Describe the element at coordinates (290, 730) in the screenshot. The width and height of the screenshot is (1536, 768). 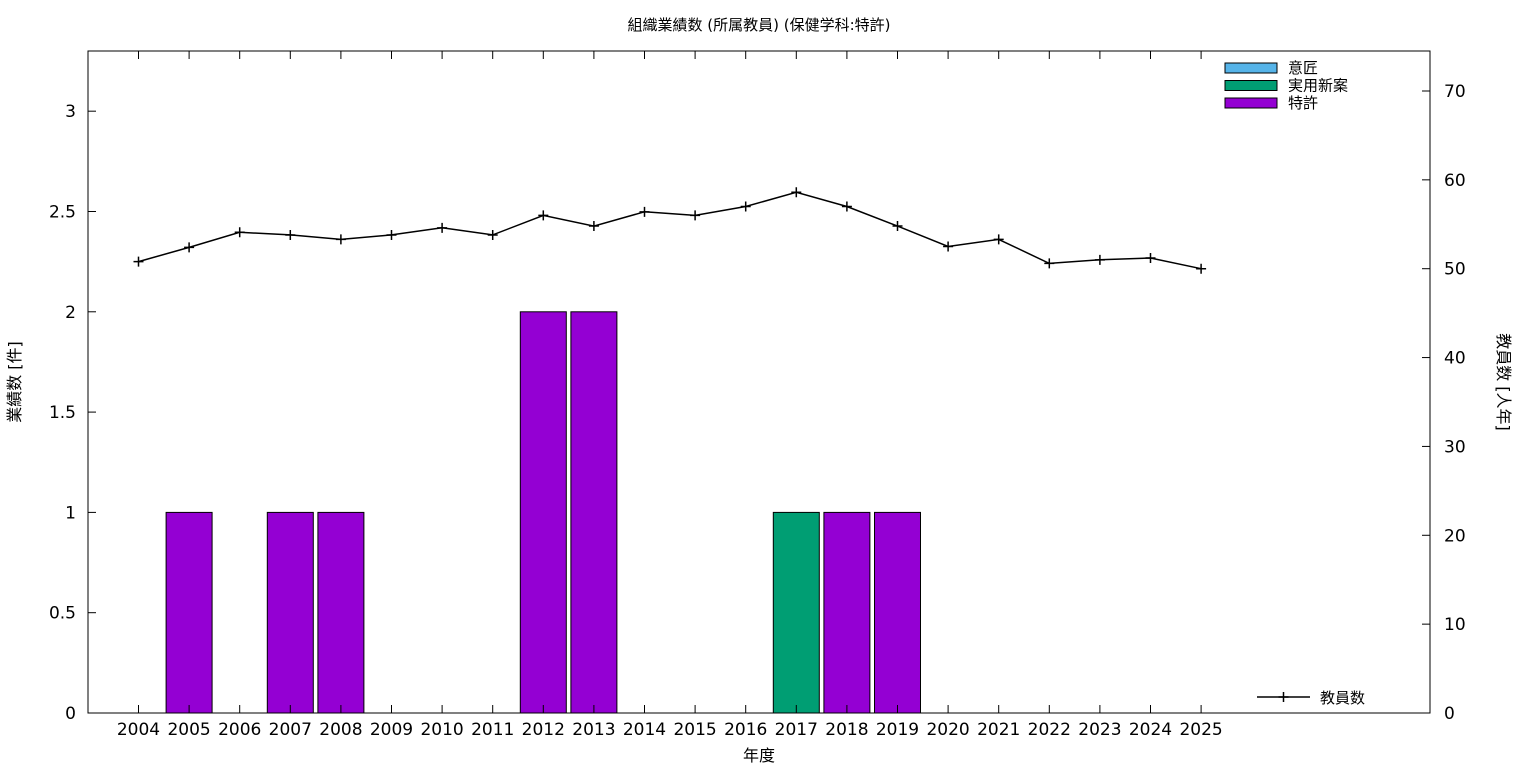
I see `x-tick-label: 2007` at that location.